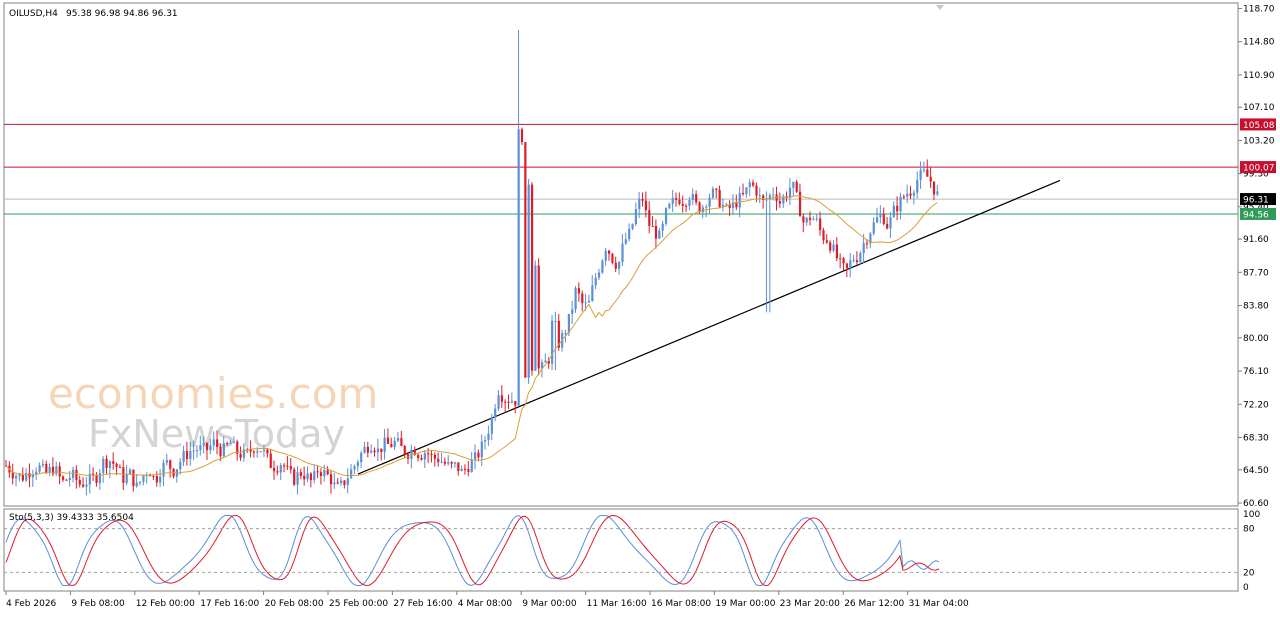 This screenshot has height=620, width=1280. What do you see at coordinates (31, 604) in the screenshot?
I see `time-tick-label: 4 Feb 2026` at bounding box center [31, 604].